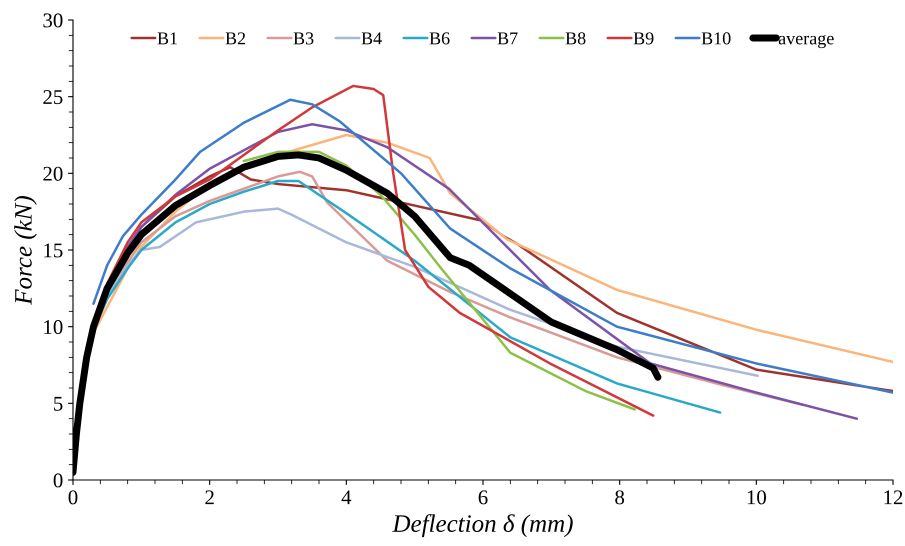 The image size is (905, 546). Describe the element at coordinates (52, 97) in the screenshot. I see `y-tick-label: 25` at that location.